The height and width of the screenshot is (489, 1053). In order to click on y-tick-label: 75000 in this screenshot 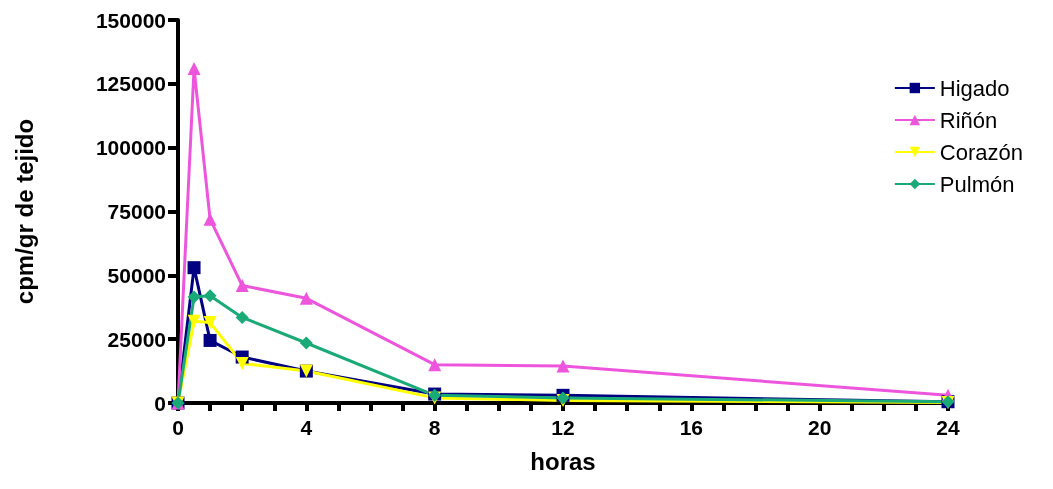, I will do `click(136, 211)`.